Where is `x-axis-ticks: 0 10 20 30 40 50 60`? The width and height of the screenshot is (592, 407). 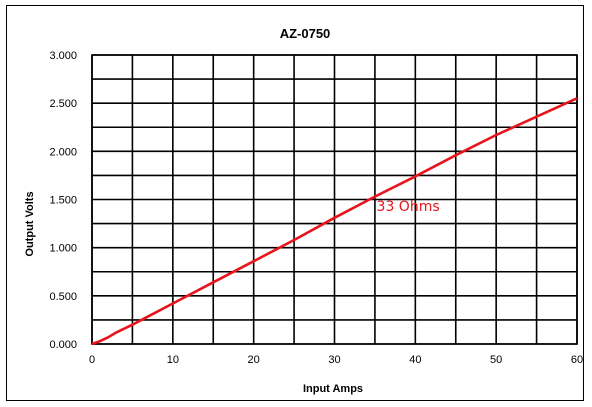 x-axis-ticks: 0 10 20 30 40 50 60 is located at coordinates (336, 360).